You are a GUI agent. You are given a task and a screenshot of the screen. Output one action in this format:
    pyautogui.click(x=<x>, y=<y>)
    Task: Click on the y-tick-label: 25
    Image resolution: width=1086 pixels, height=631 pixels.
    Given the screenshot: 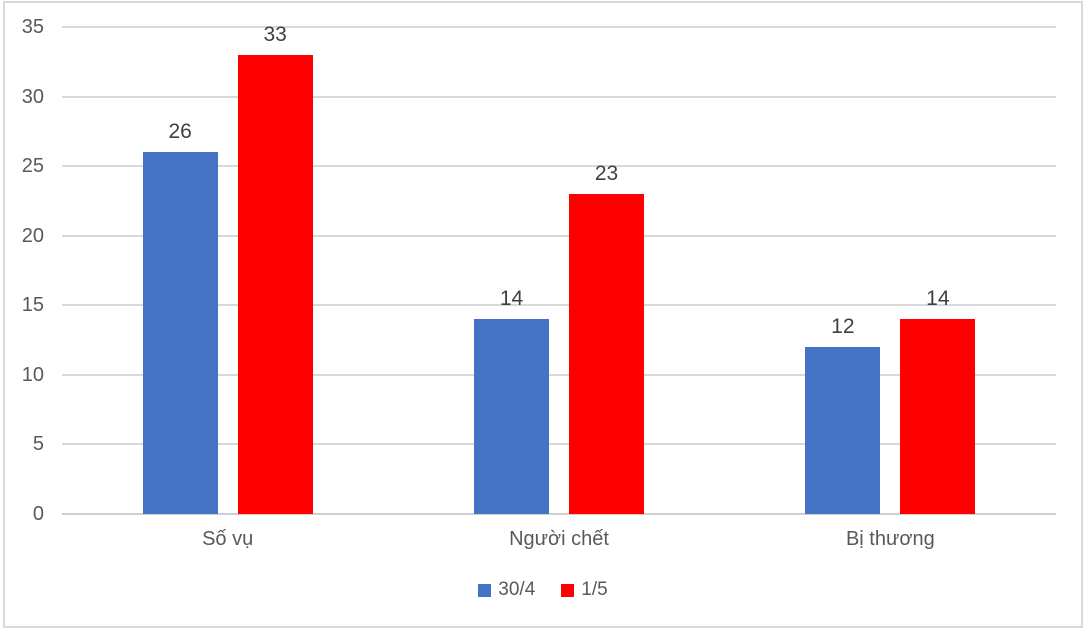 What is the action you would take?
    pyautogui.click(x=32, y=166)
    